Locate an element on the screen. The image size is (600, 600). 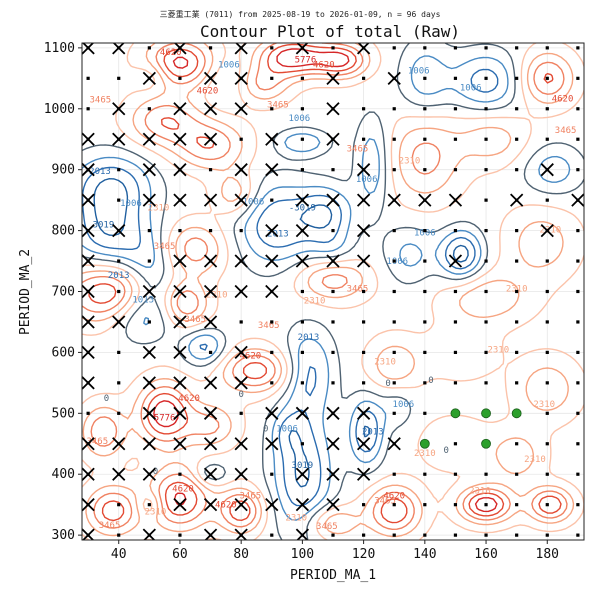
contour-label: 0 is located at coordinates (265, 430).